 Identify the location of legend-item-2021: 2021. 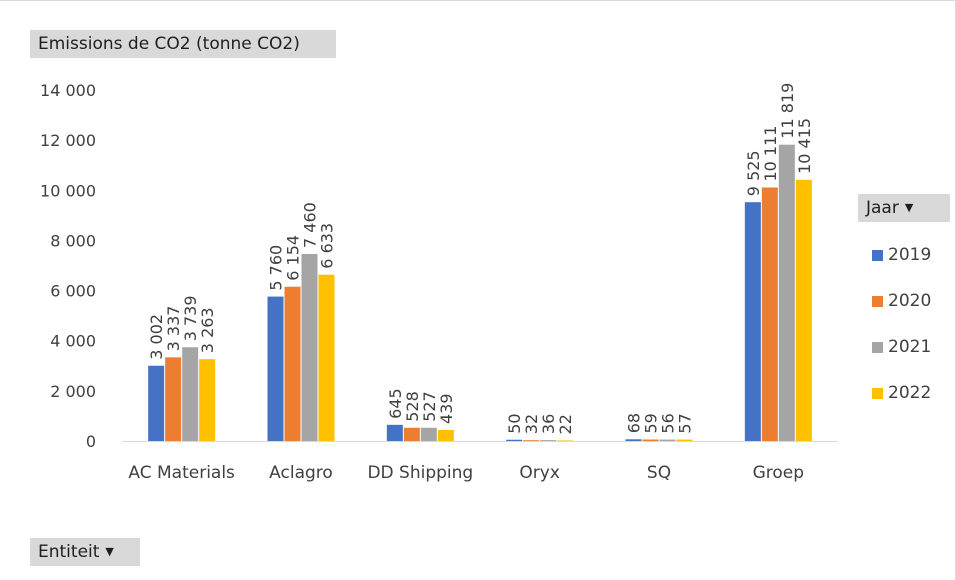
(912, 347).